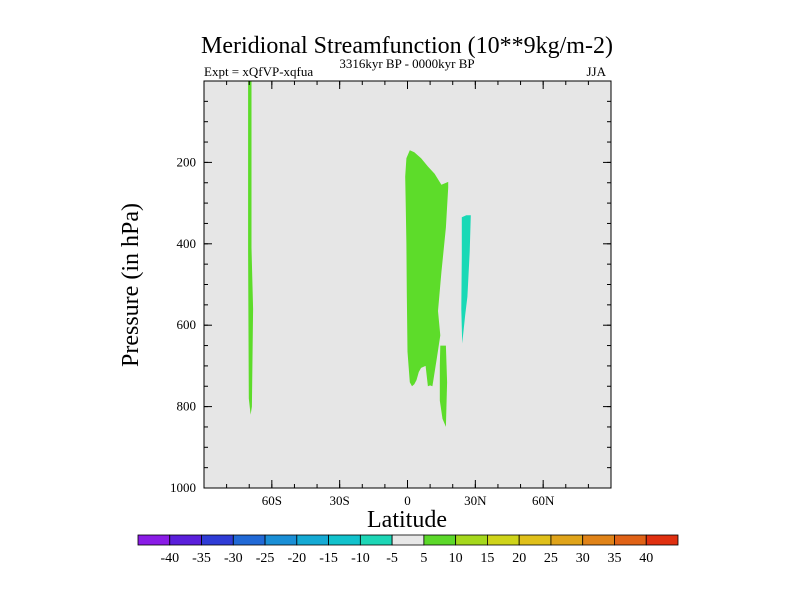 The image size is (800, 600). What do you see at coordinates (265, 558) in the screenshot?
I see `colorbar-label: -25` at bounding box center [265, 558].